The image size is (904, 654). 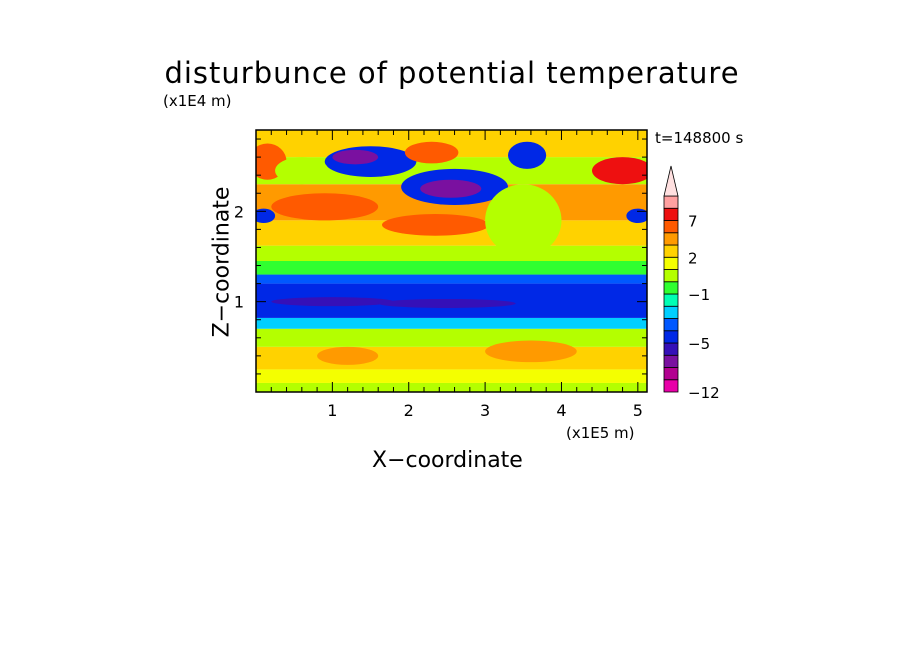 What do you see at coordinates (447, 460) in the screenshot?
I see `x-axis-label: X−coordinate` at bounding box center [447, 460].